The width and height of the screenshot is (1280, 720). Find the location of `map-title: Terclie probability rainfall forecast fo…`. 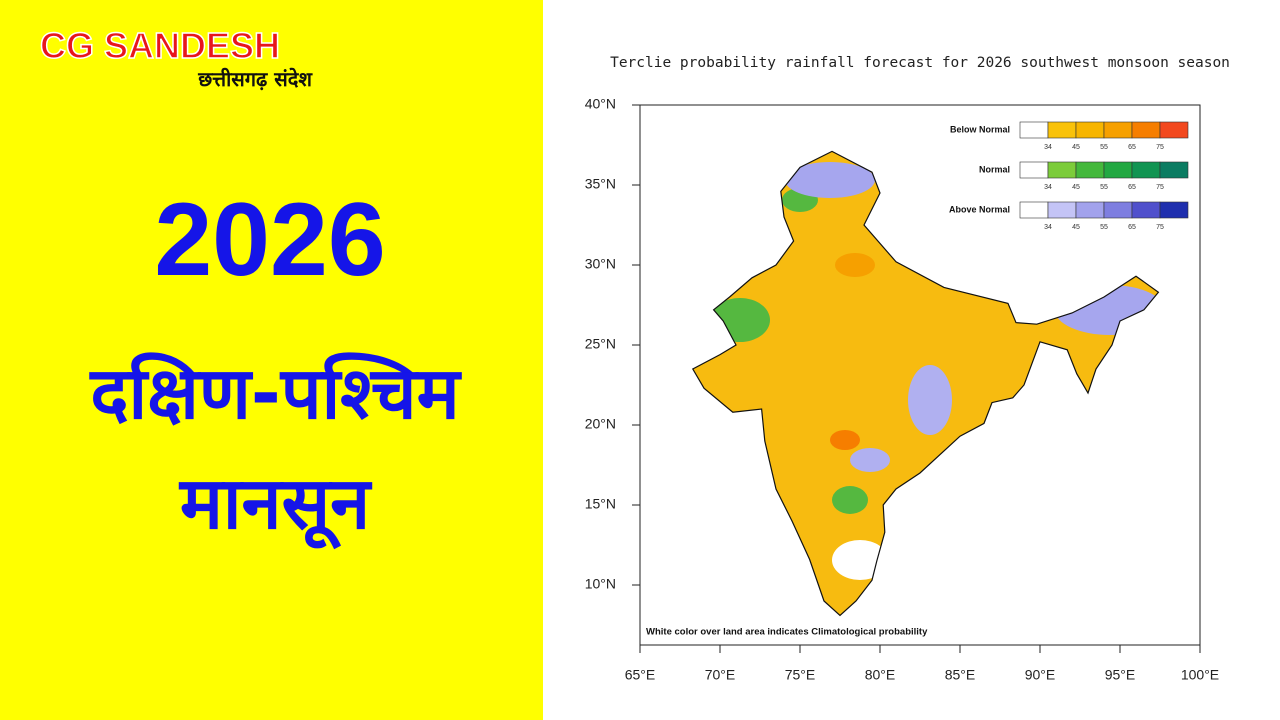

map-title: Terclie probability rainfall forecast fo… is located at coordinates (920, 63).